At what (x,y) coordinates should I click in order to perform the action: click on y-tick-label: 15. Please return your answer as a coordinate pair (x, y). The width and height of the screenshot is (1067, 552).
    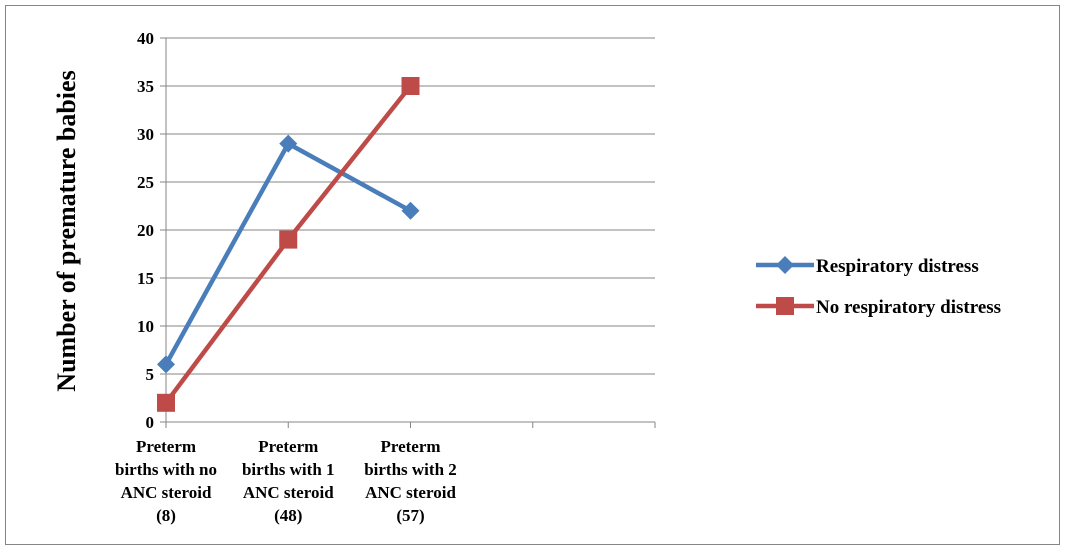
    Looking at the image, I should click on (145, 278).